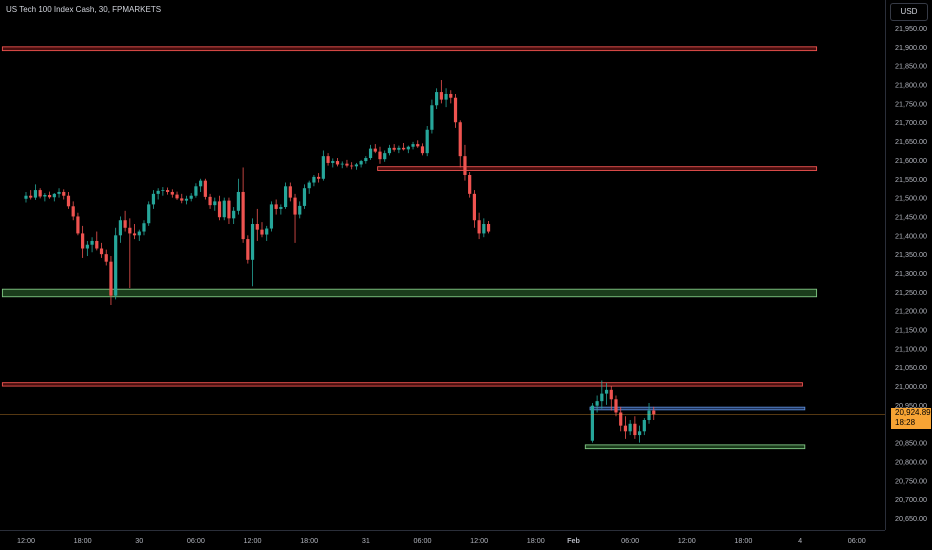 The image size is (932, 550). Describe the element at coordinates (911, 66) in the screenshot. I see `y-tick-label: 21,850.00` at that location.